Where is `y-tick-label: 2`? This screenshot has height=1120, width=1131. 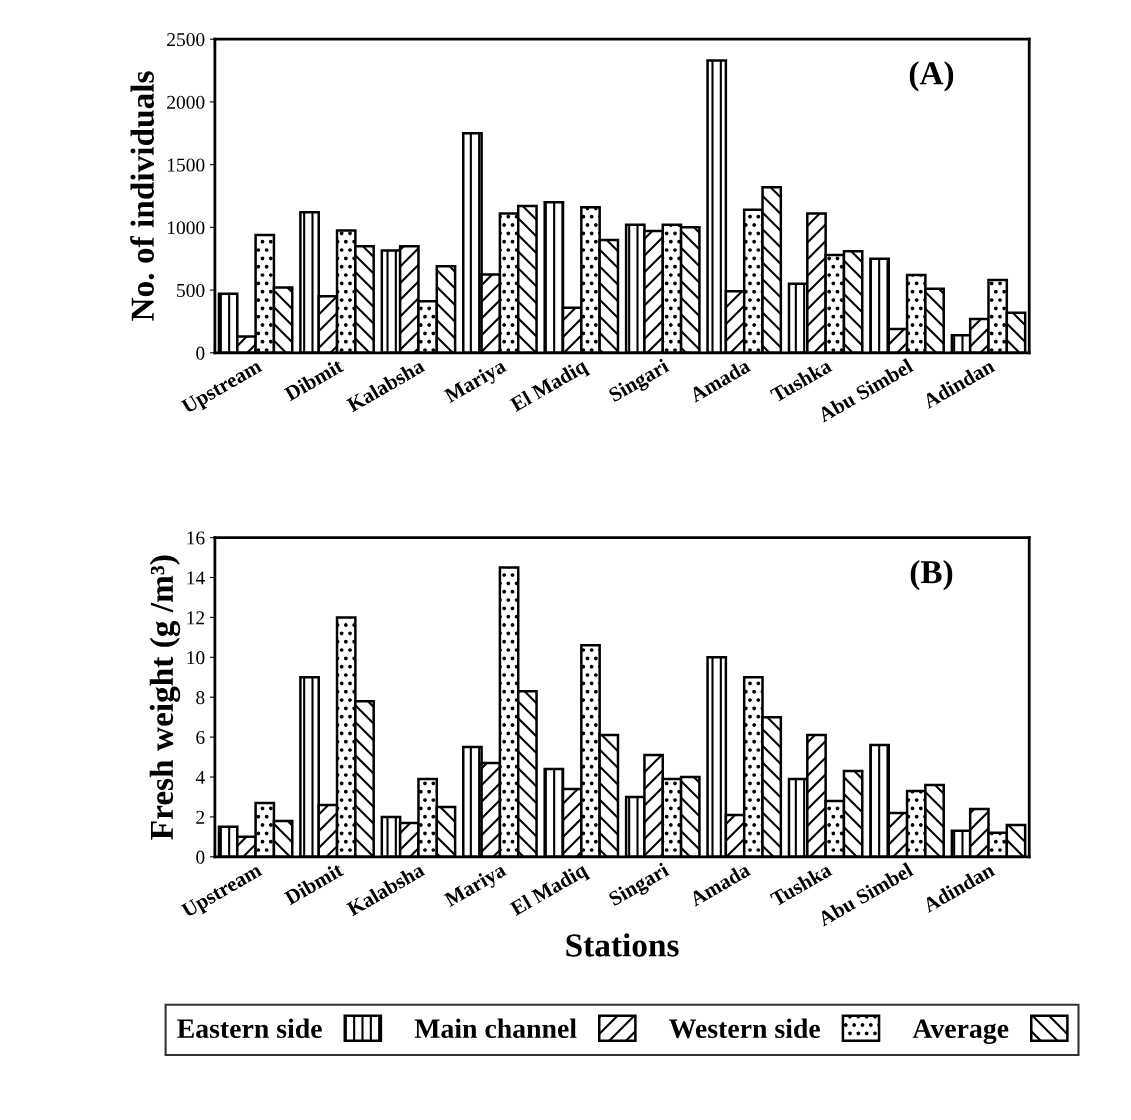
y-tick-label: 2 is located at coordinates (200, 817).